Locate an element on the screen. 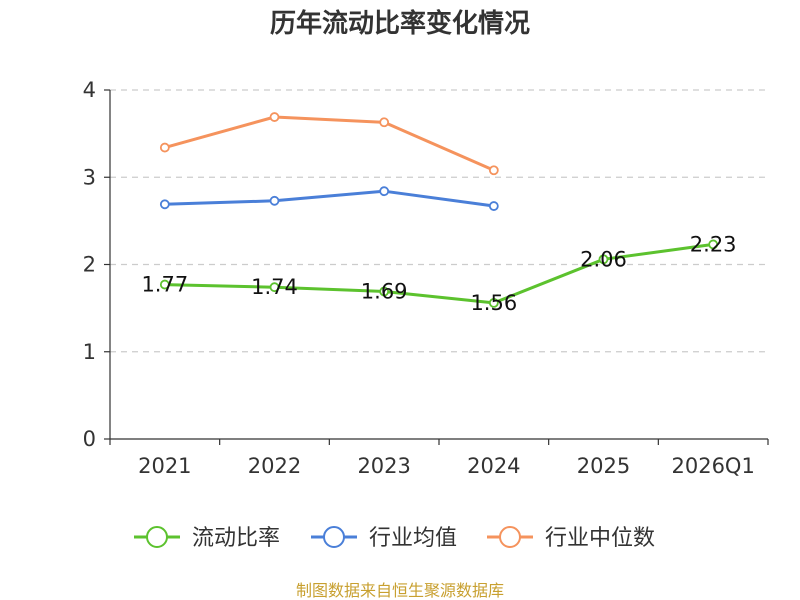 The image size is (800, 600). data-label: 1.56 is located at coordinates (493, 303).